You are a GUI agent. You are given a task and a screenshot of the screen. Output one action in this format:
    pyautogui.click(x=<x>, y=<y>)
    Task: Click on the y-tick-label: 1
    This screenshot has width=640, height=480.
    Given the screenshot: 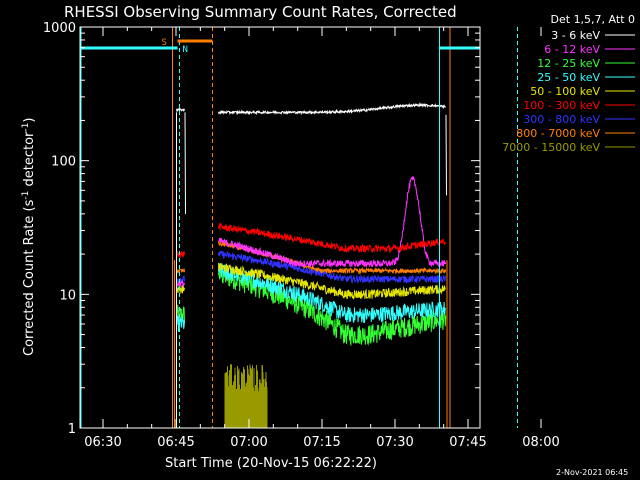 What is the action you would take?
    pyautogui.click(x=72, y=429)
    